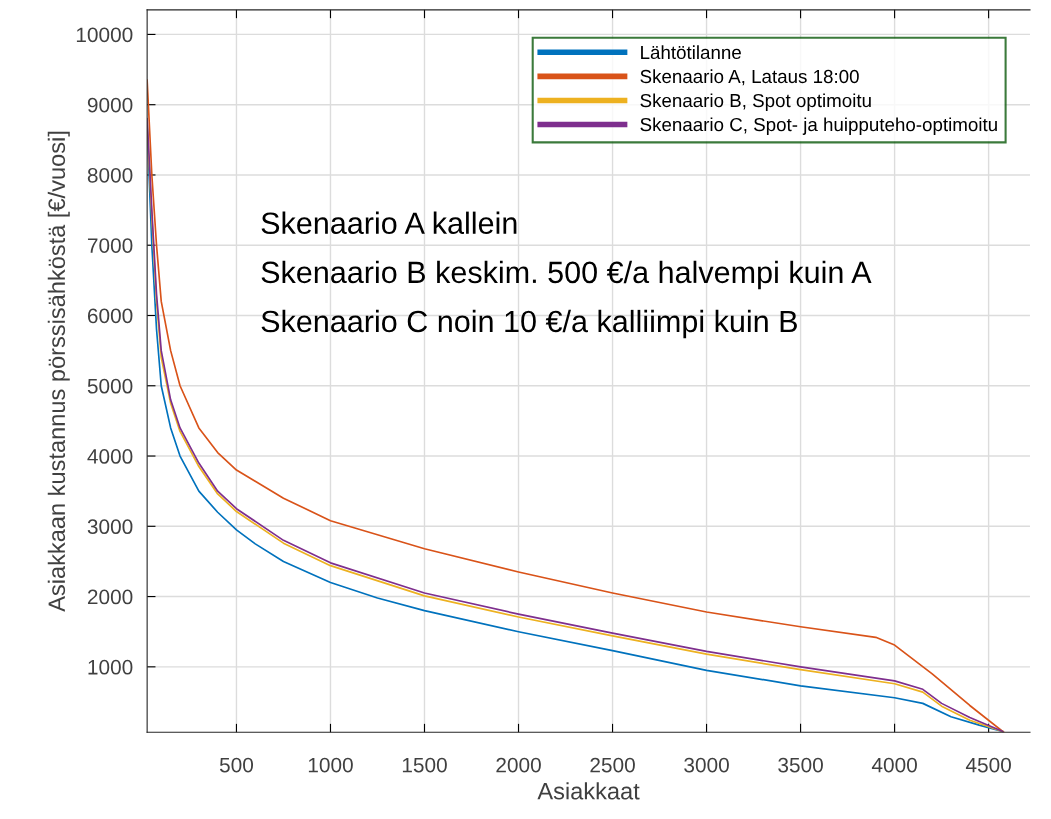  I want to click on x-tick-label: 4000, so click(894, 765).